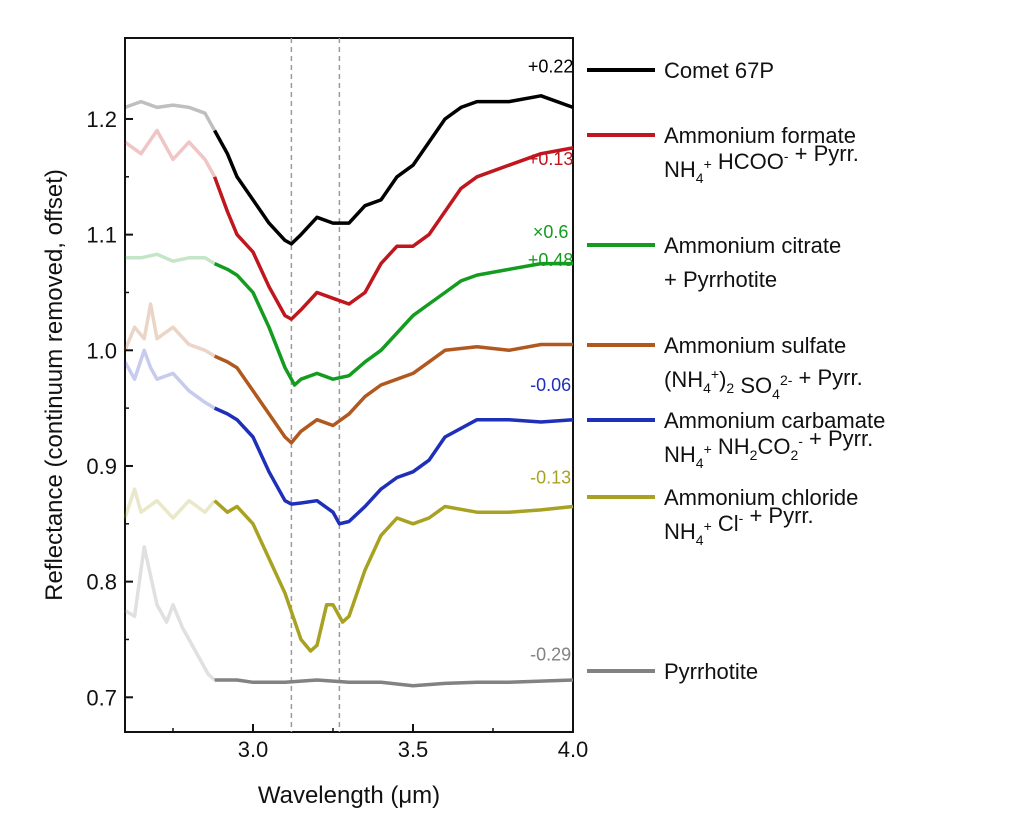 The height and width of the screenshot is (837, 1024). I want to click on offset-label: -0.29, so click(550, 654).